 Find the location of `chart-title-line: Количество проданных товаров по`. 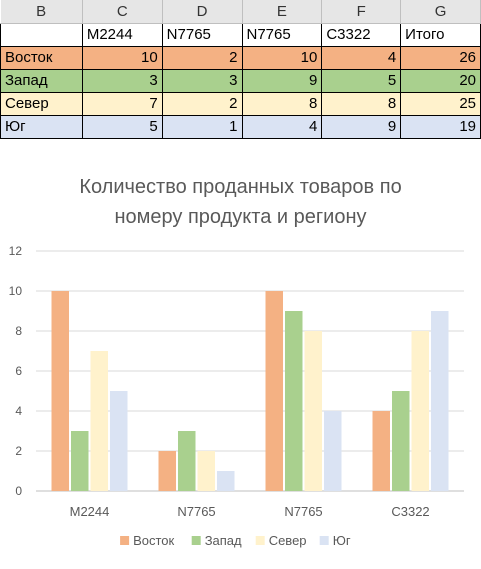

chart-title-line: Количество проданных товаров по is located at coordinates (240, 187).